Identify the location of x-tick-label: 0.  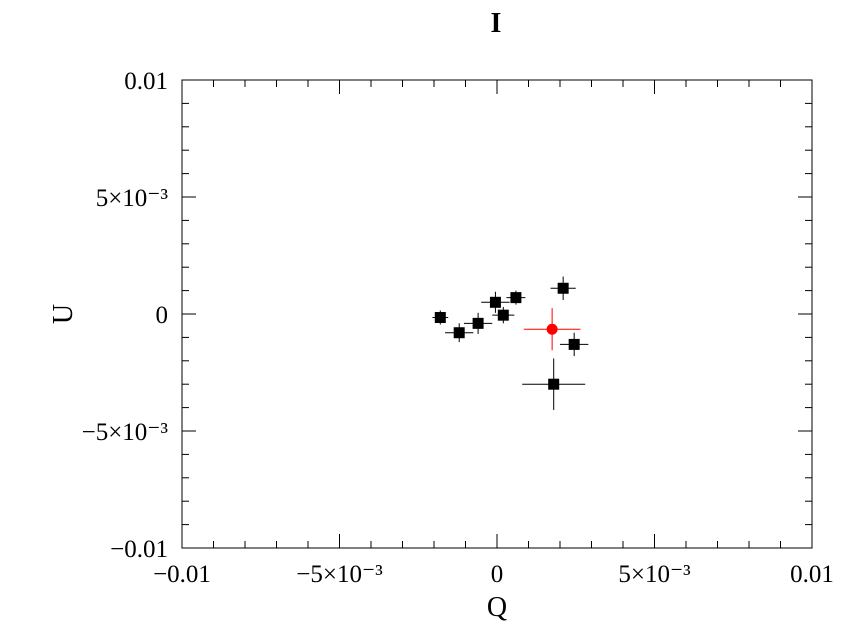
(497, 574).